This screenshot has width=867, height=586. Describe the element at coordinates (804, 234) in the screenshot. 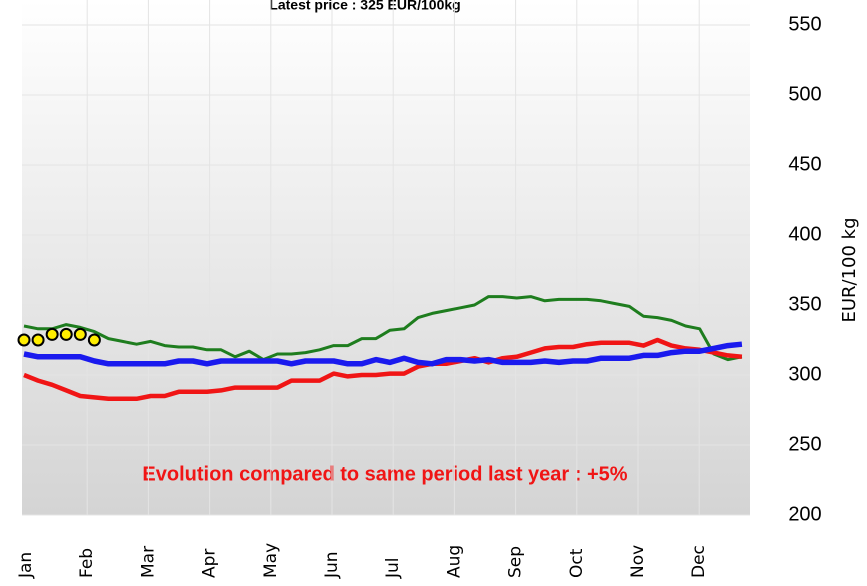

I see `y-tick-label: 400` at that location.